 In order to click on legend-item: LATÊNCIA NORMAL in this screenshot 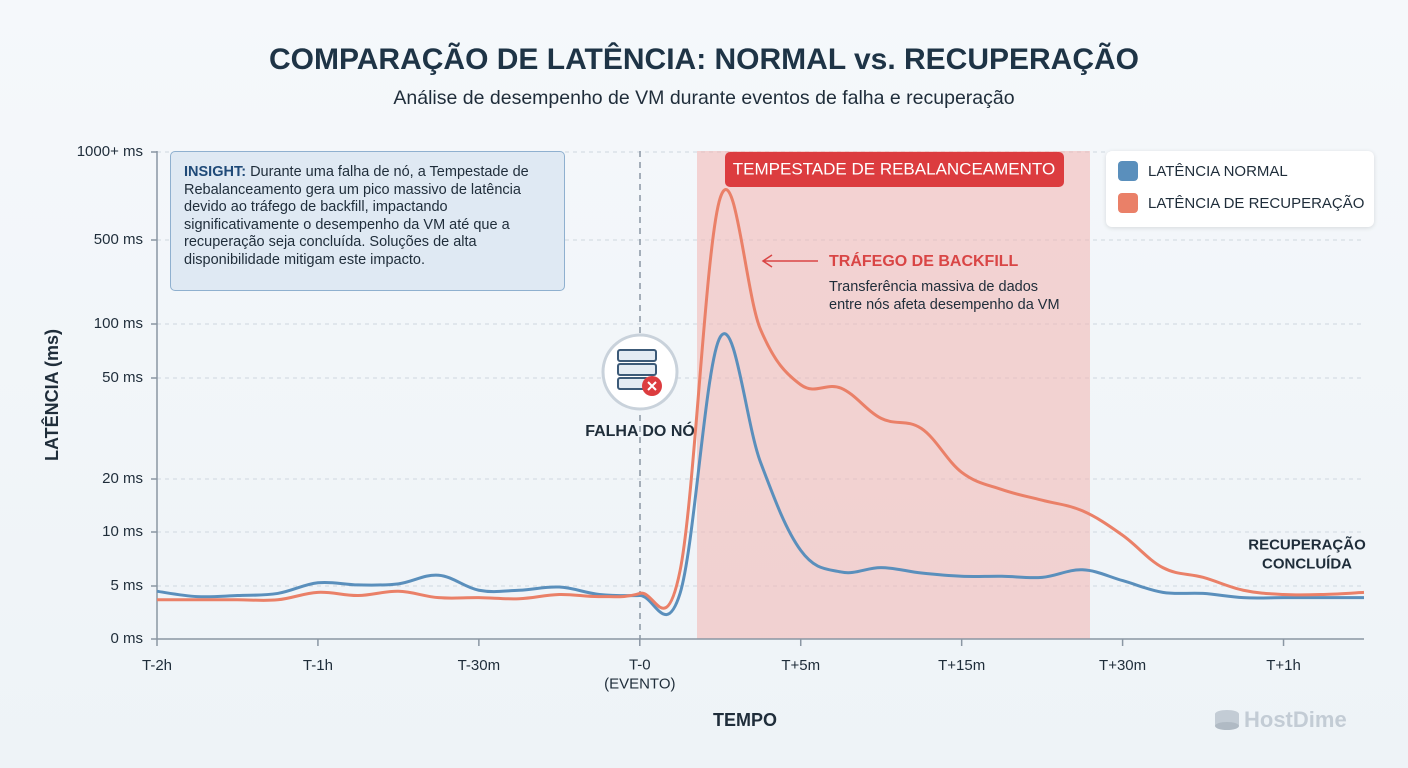, I will do `click(1203, 171)`.